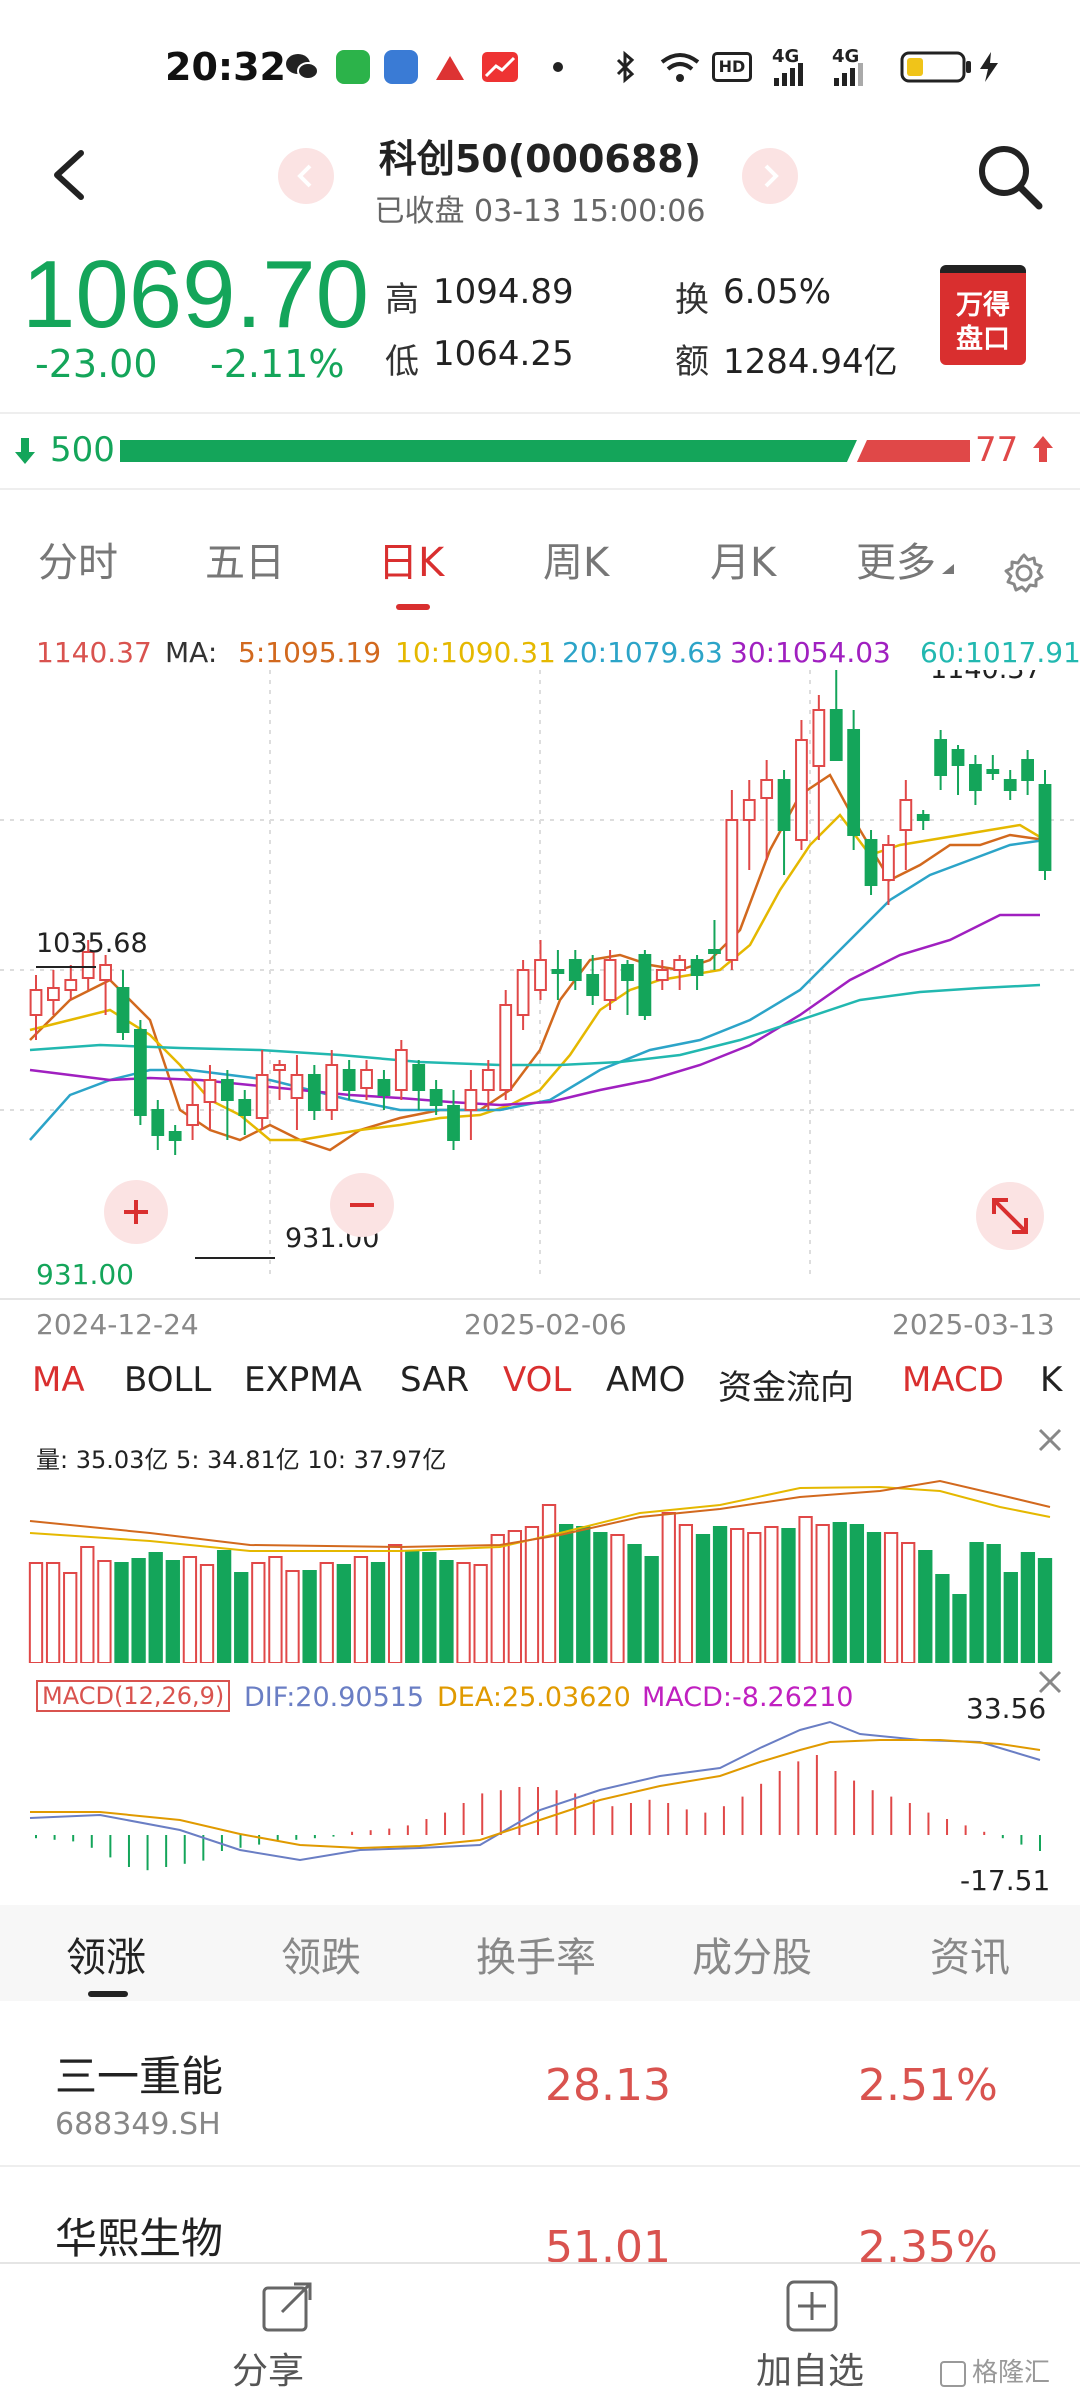 This screenshot has height=2402, width=1080. I want to click on next-index-button, so click(770, 176).